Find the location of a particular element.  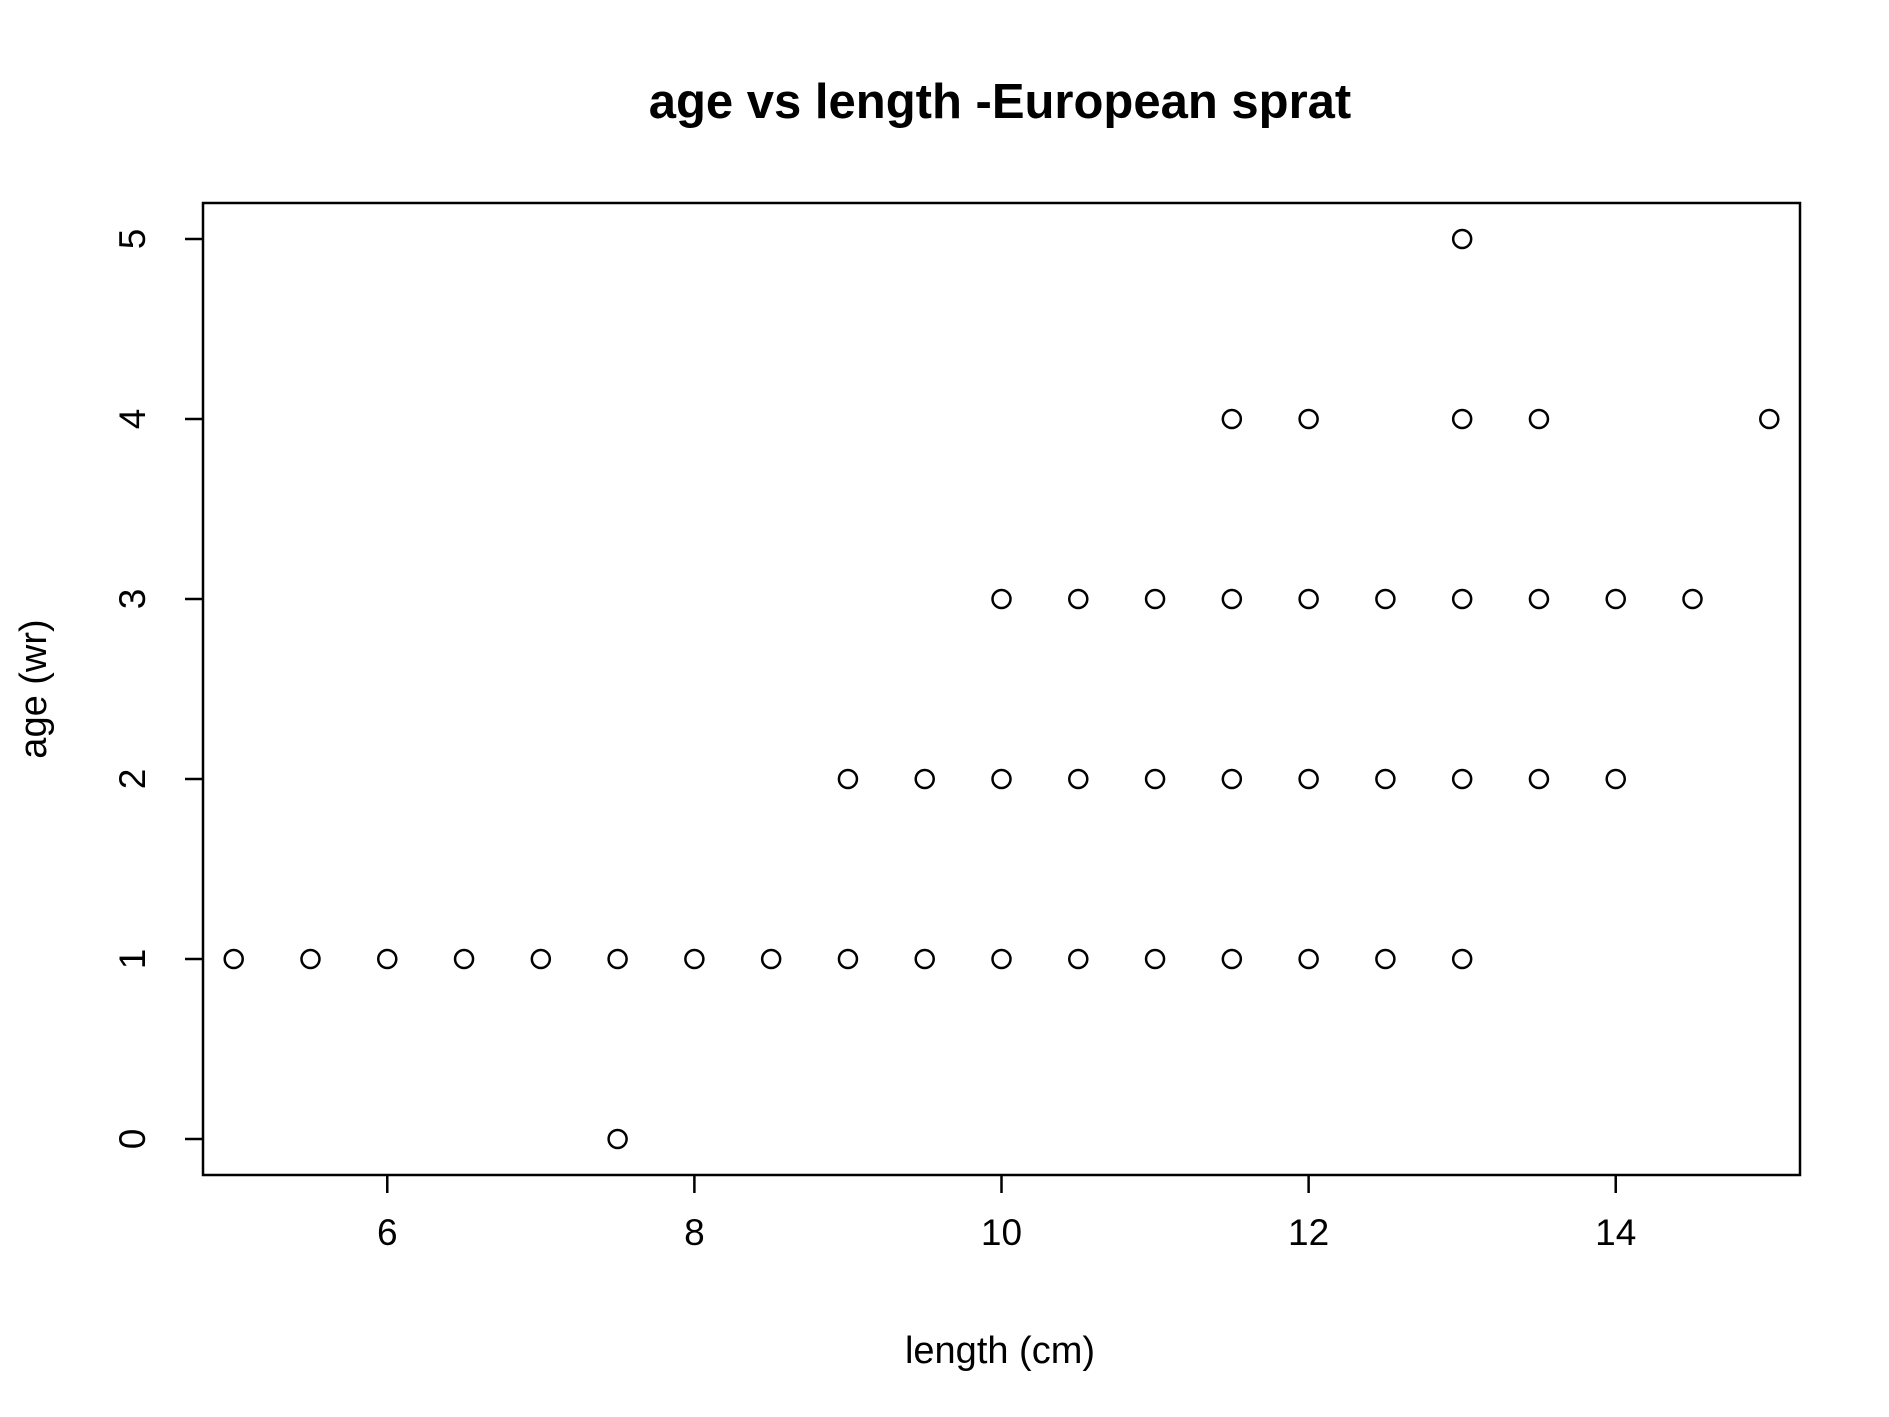

x-tick-label: 8 is located at coordinates (694, 1232).